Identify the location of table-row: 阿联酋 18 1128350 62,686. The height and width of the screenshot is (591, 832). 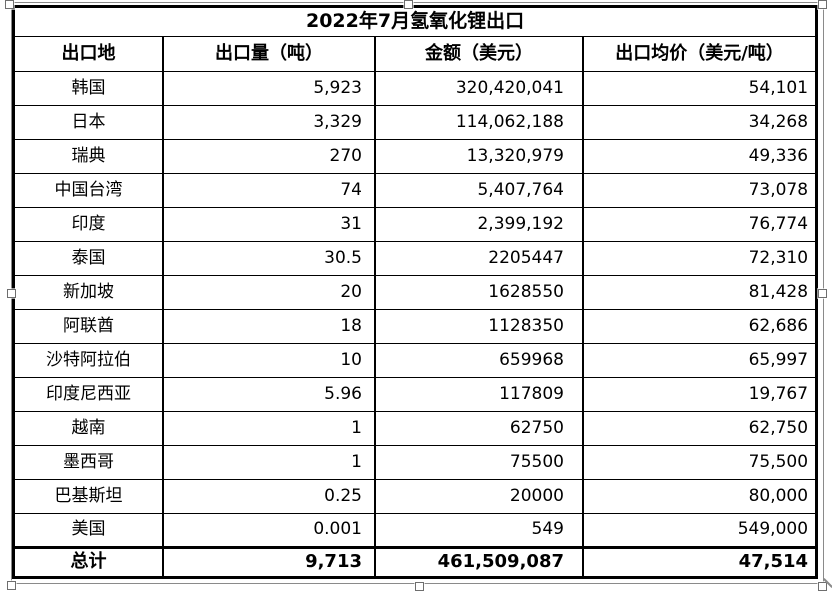
(415, 325).